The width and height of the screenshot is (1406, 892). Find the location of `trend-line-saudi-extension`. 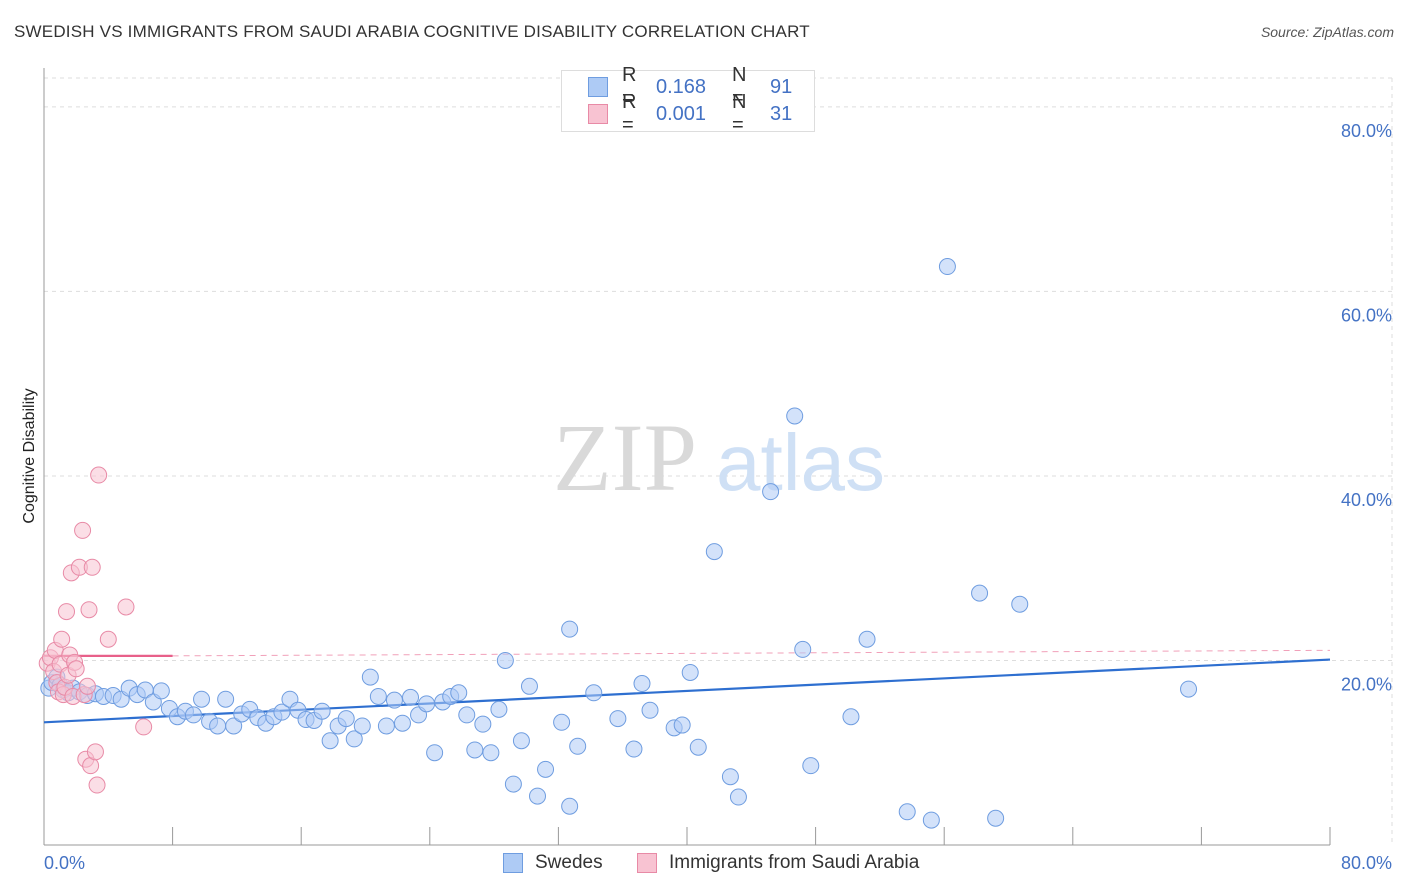

trend-line-saudi-extension is located at coordinates (751, 653).